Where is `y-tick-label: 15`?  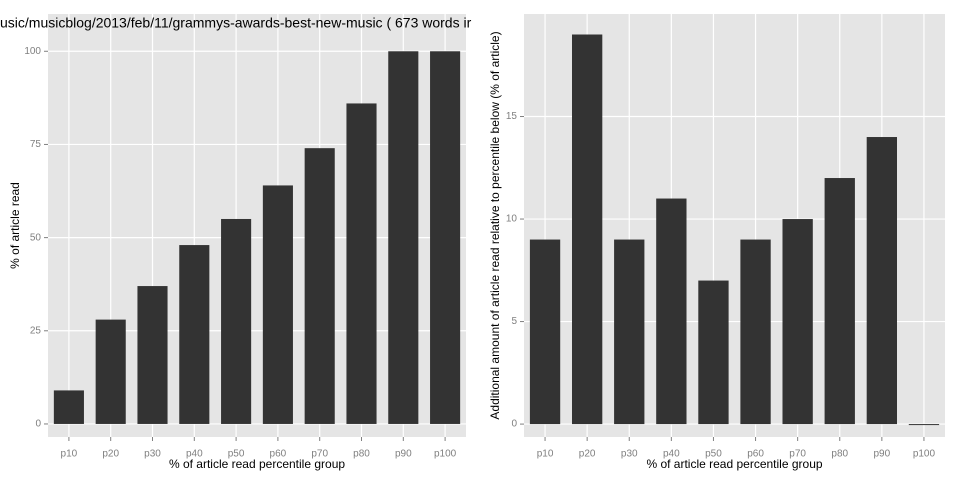
y-tick-label: 15 is located at coordinates (512, 116).